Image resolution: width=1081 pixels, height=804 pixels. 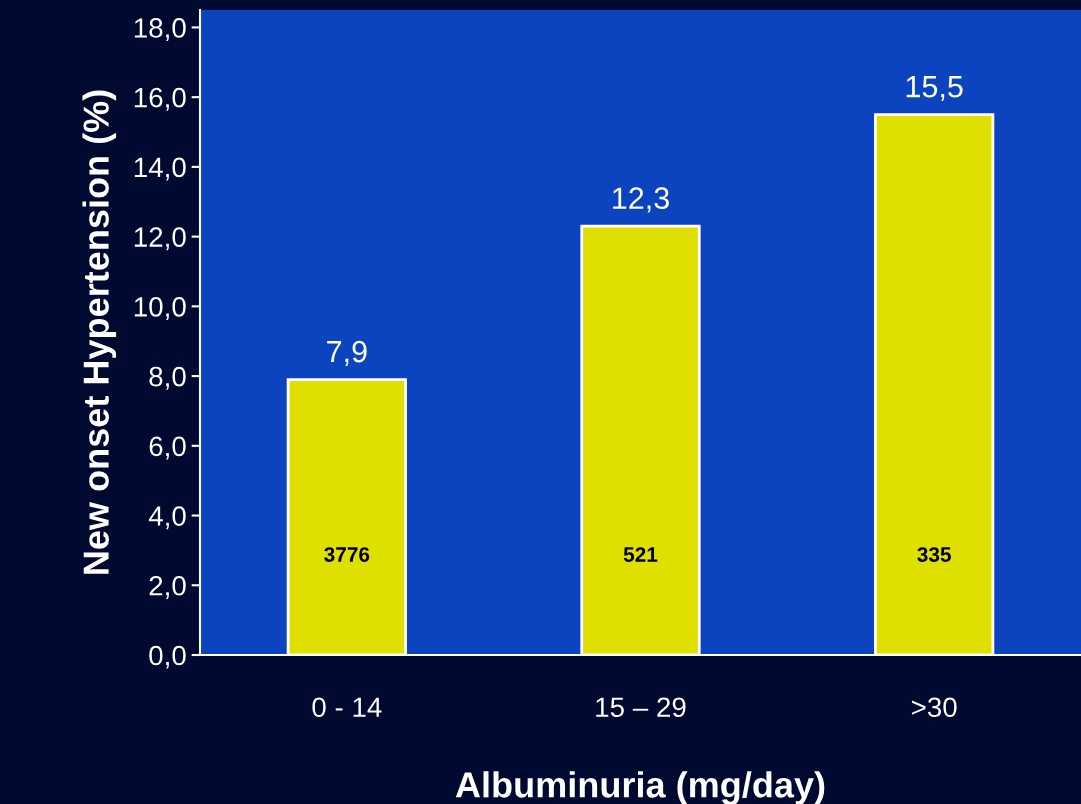 What do you see at coordinates (934, 89) in the screenshot?
I see `data-label: 15,5` at bounding box center [934, 89].